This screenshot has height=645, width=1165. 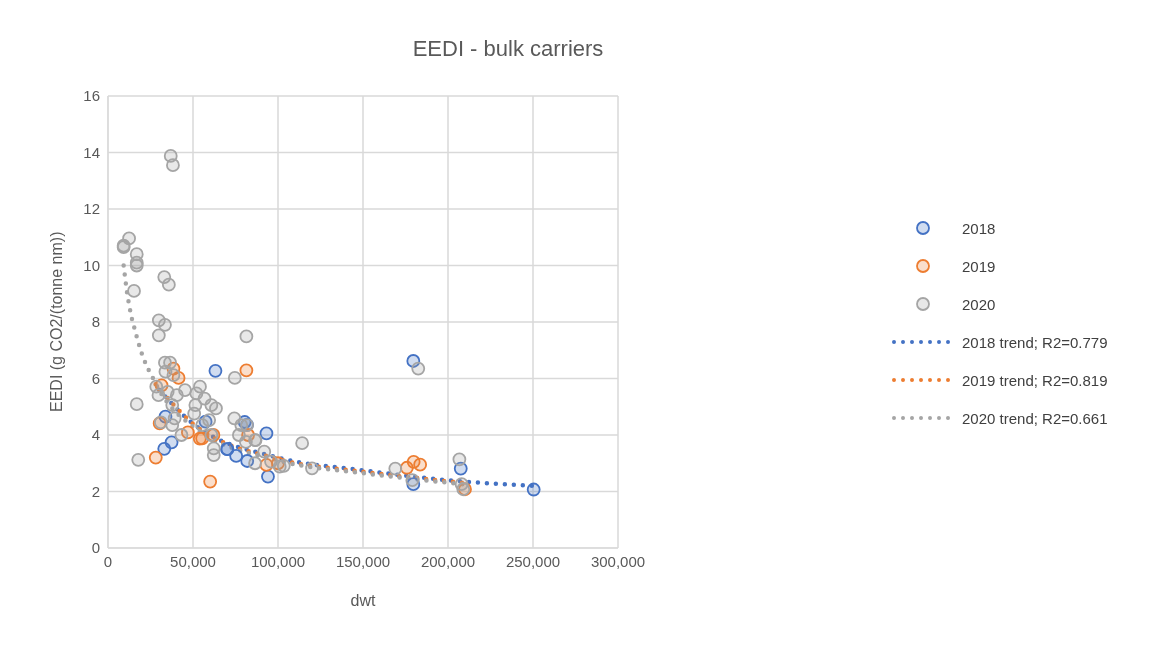 What do you see at coordinates (448, 561) in the screenshot?
I see `x-tick-label: 200,000` at bounding box center [448, 561].